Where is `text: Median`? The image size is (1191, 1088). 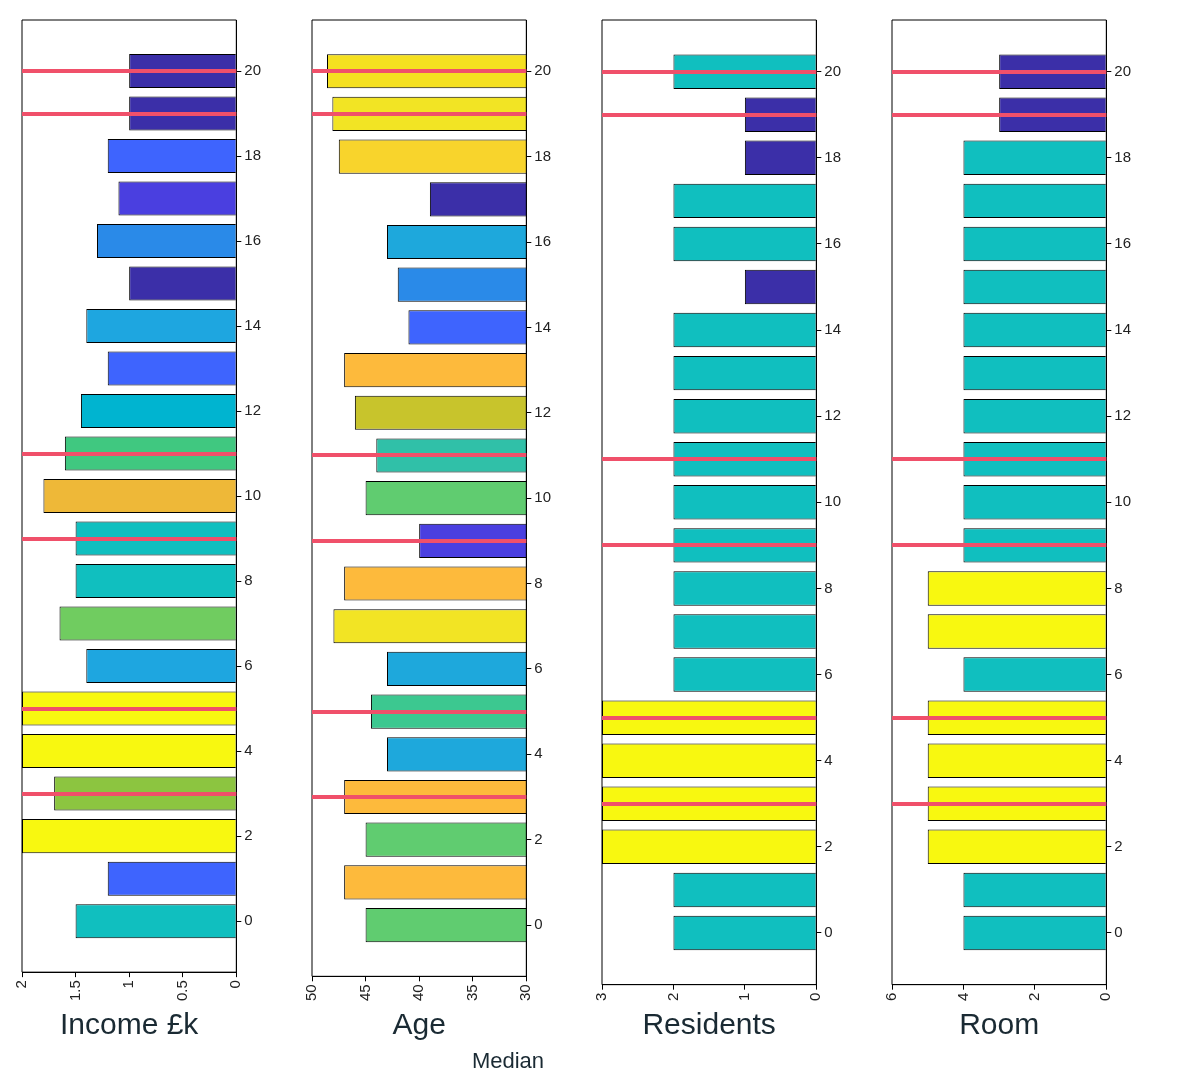
text: Median is located at coordinates (508, 1061).